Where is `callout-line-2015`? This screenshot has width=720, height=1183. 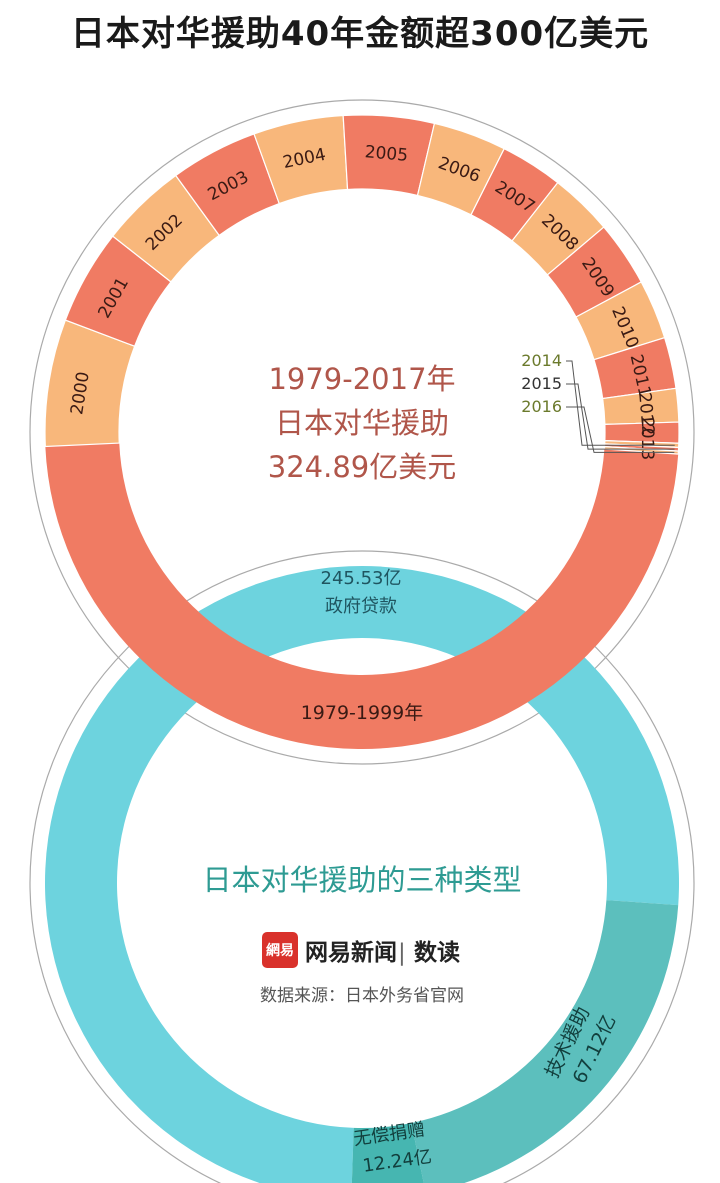
callout-line-2015 is located at coordinates (620, 416).